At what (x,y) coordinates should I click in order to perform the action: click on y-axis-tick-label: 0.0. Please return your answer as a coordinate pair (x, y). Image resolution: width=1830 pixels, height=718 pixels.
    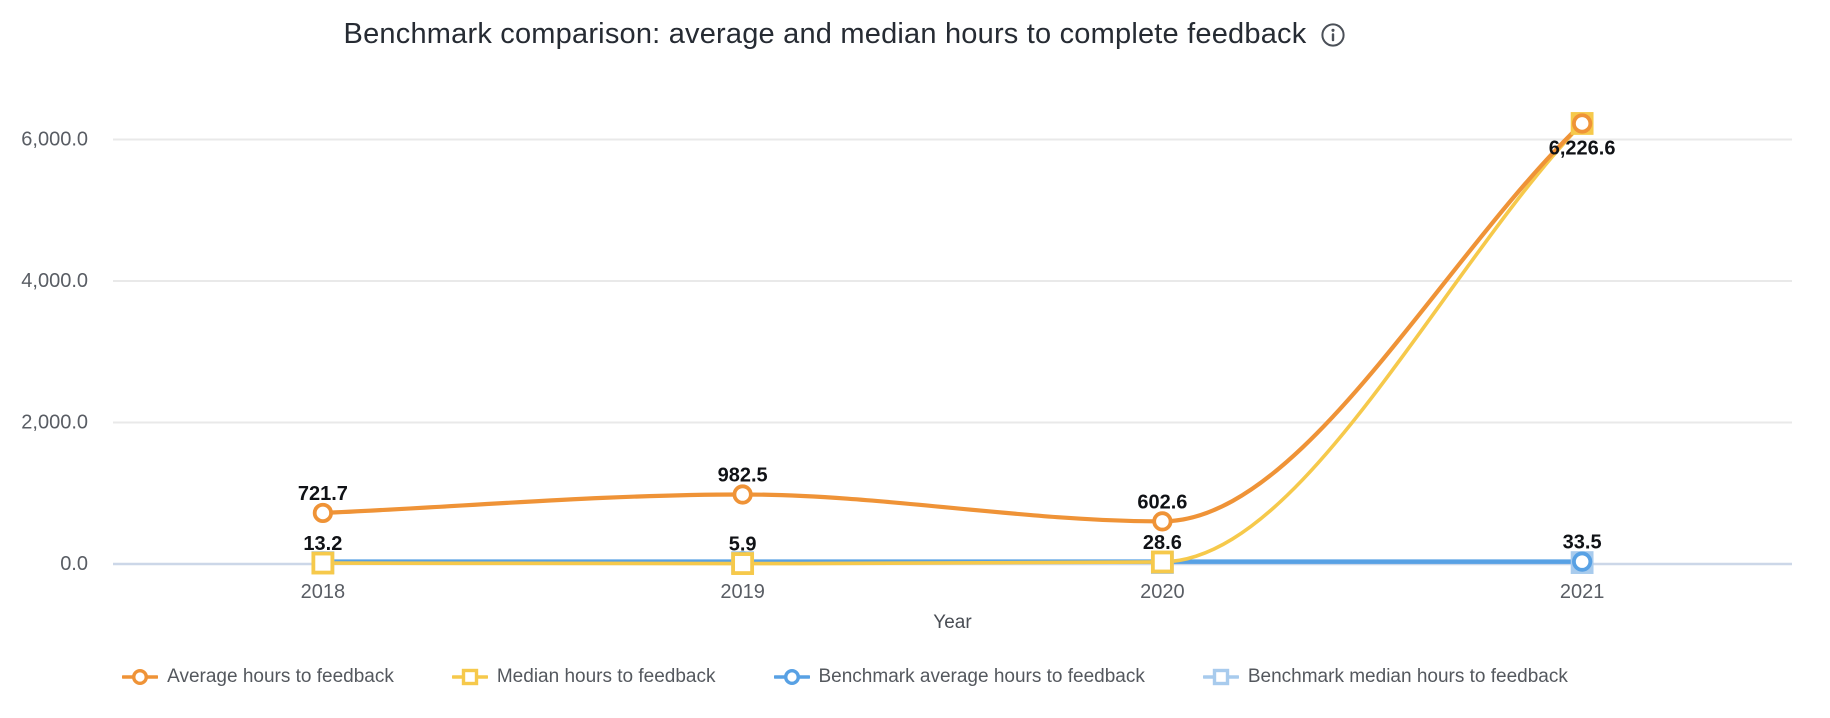
    Looking at the image, I should click on (74, 564).